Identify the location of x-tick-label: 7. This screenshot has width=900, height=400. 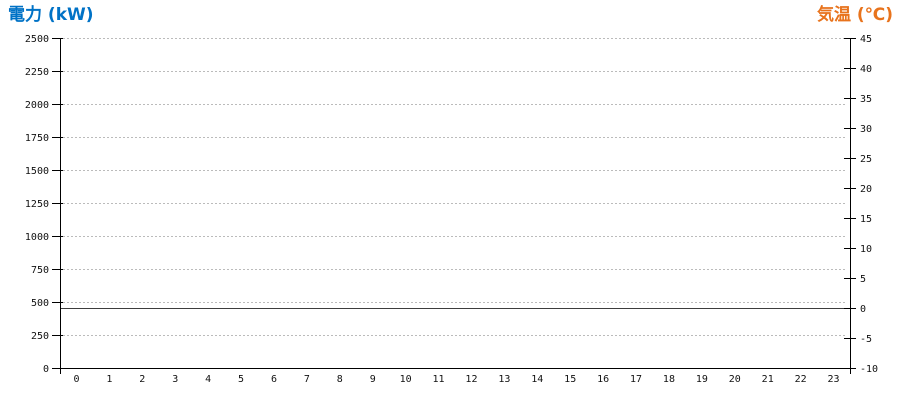
(307, 379).